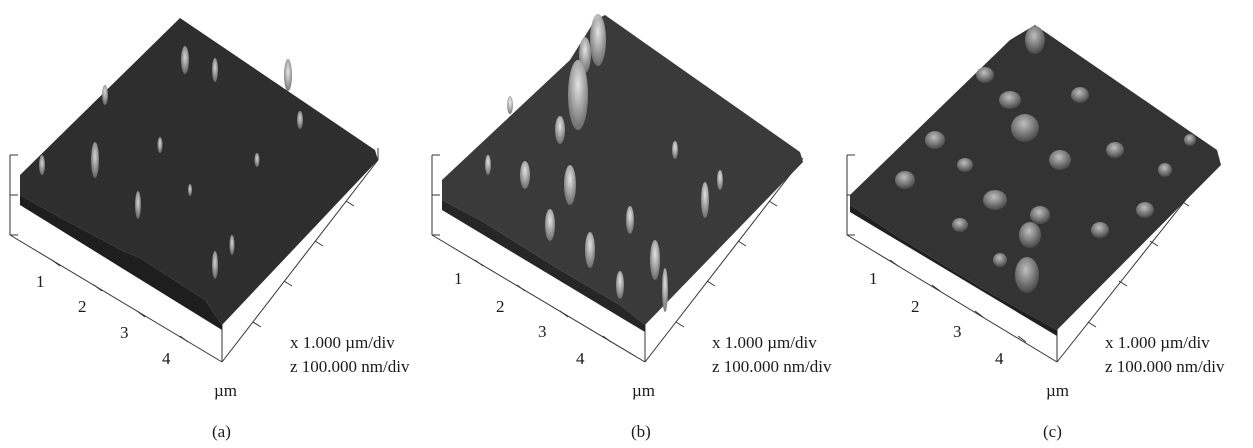 This screenshot has height=448, width=1253. Describe the element at coordinates (1052, 431) in the screenshot. I see `panel-caption: (c)` at that location.